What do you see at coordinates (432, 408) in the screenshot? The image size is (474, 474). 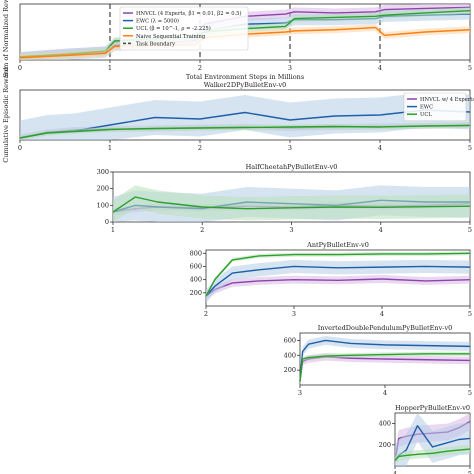 I see `panel-title: HopperPyBulletEnv-v0` at bounding box center [432, 408].